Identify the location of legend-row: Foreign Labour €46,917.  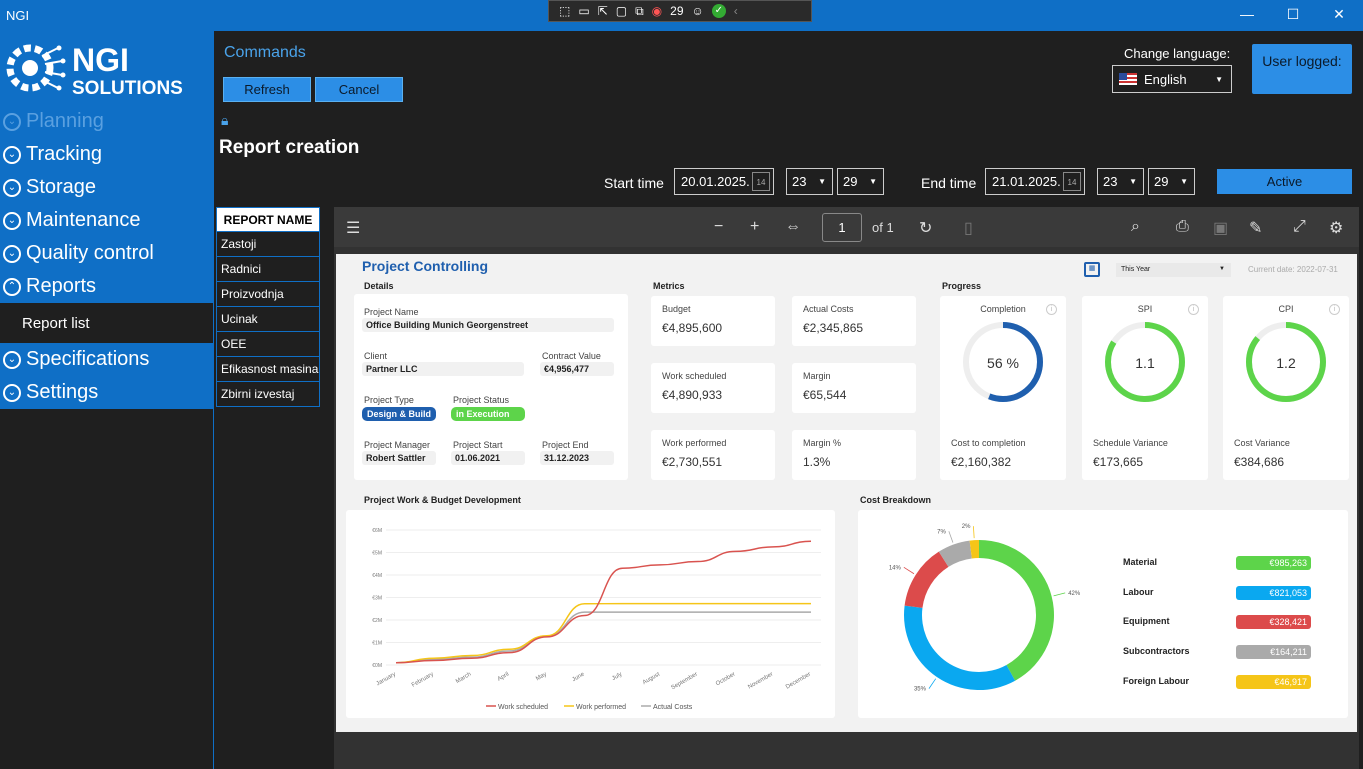
(1217, 681).